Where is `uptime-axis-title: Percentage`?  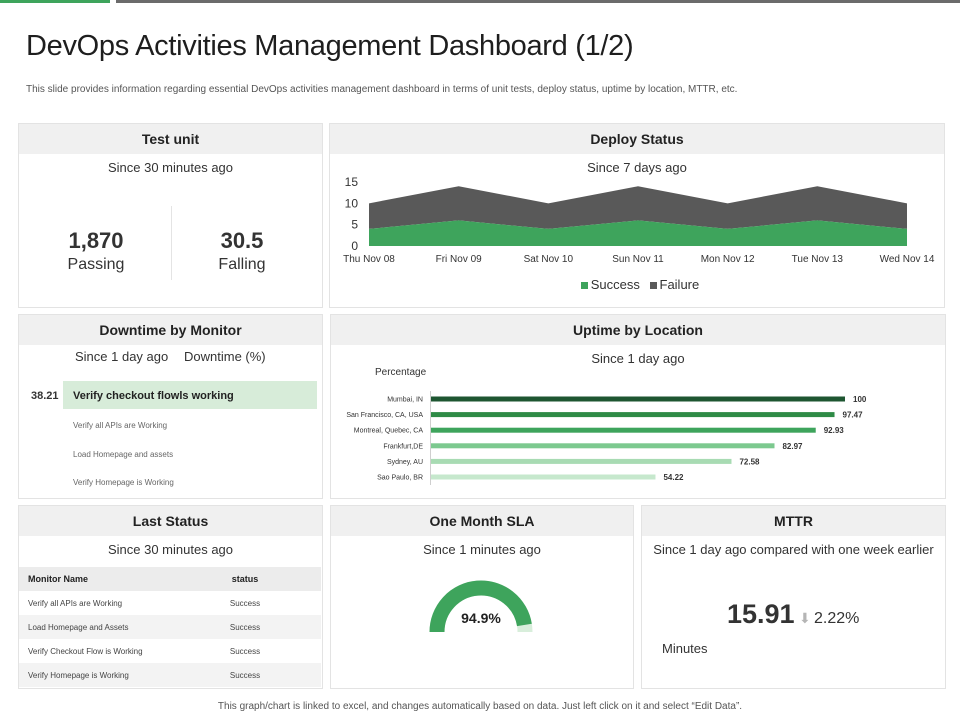
uptime-axis-title: Percentage is located at coordinates (401, 372).